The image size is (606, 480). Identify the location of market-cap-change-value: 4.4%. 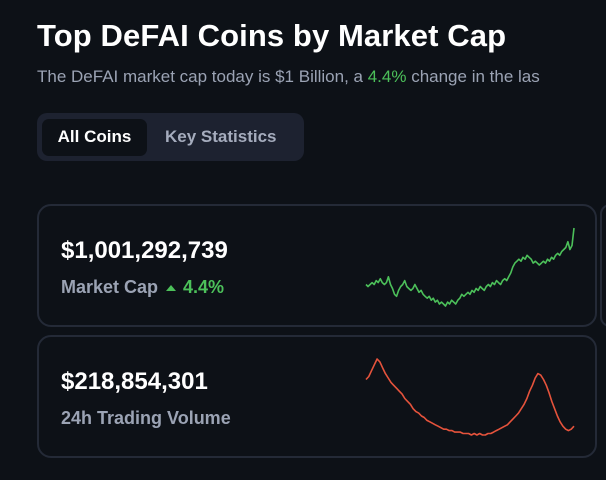
(204, 287).